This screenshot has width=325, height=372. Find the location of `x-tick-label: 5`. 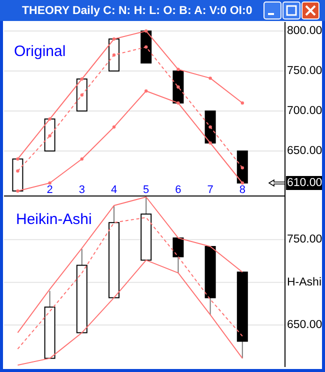

x-tick-label: 5 is located at coordinates (146, 190).